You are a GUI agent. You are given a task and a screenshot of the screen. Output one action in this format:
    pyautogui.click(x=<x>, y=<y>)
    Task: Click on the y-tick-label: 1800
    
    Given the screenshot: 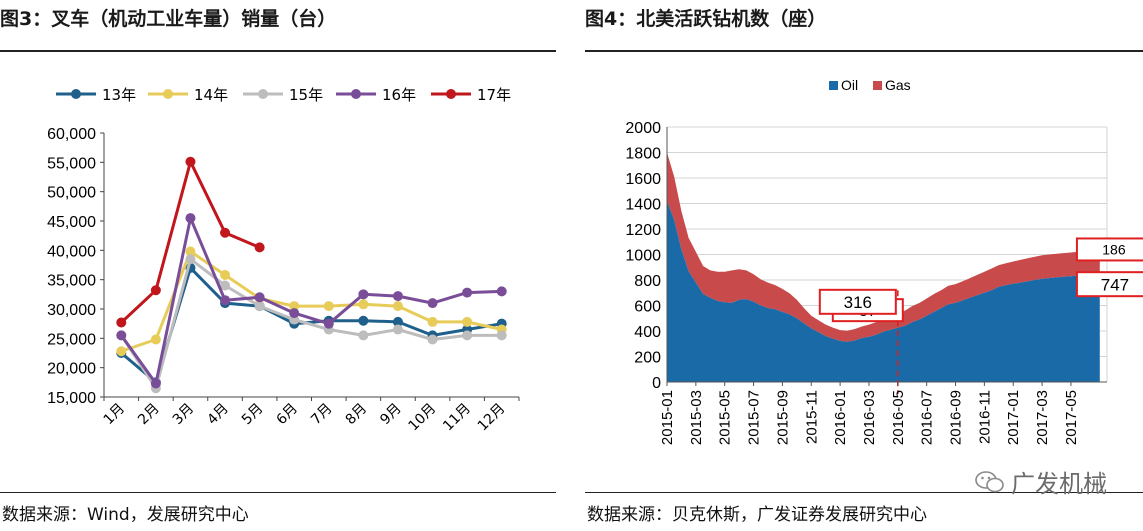 What is the action you would take?
    pyautogui.click(x=643, y=154)
    